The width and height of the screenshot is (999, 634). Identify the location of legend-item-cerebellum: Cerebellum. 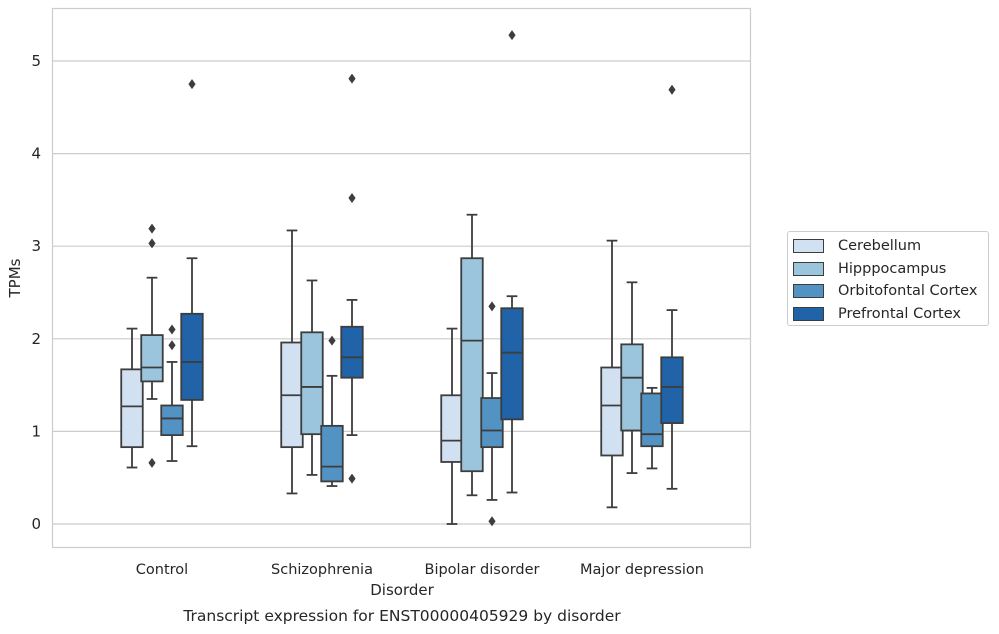
(890, 246).